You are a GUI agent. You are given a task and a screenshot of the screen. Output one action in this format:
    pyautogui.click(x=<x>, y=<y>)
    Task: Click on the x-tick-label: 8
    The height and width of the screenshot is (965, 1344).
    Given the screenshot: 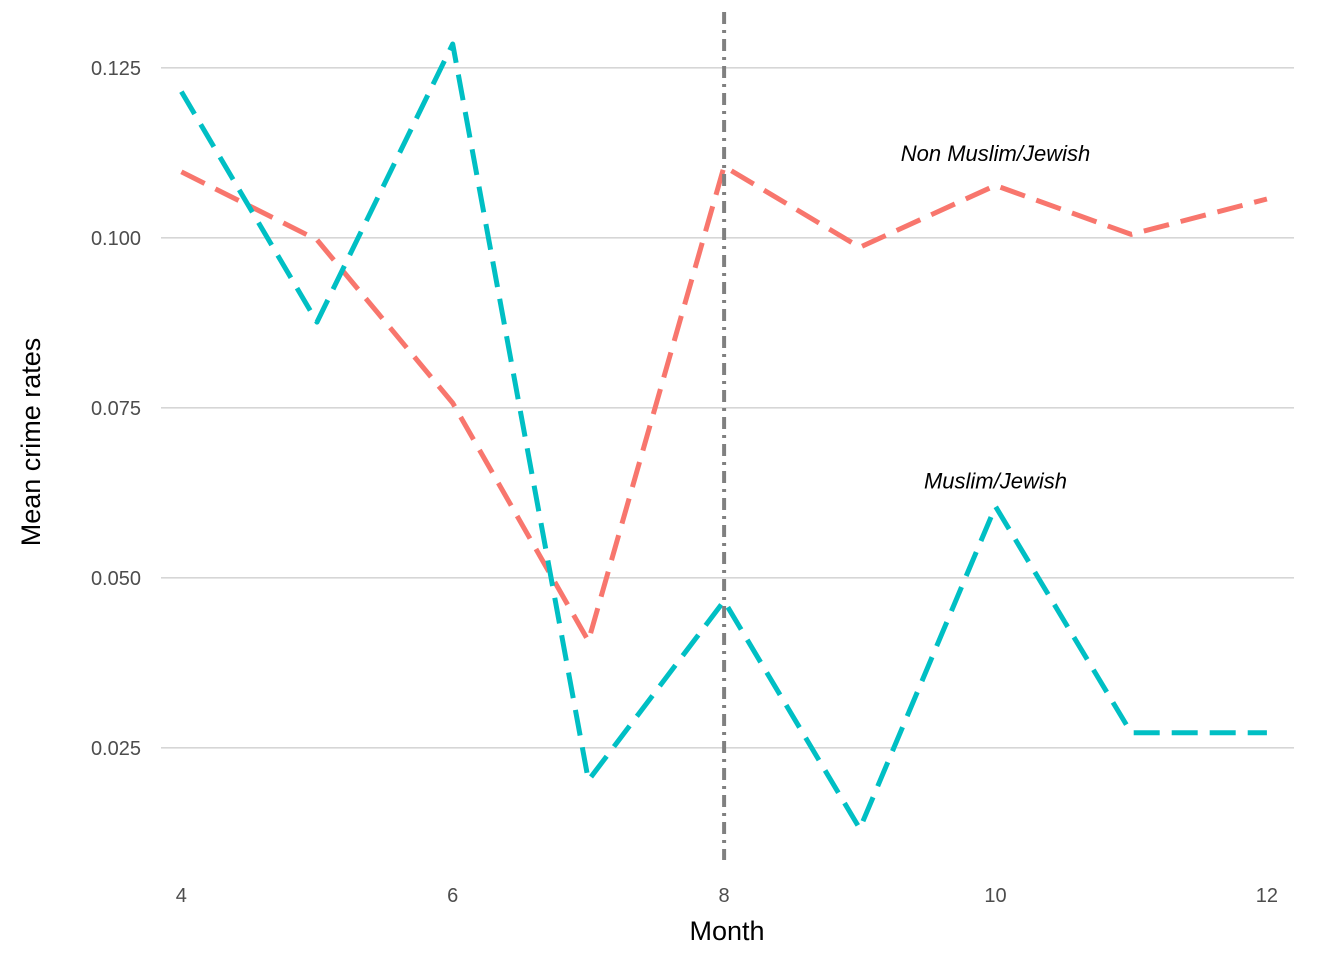 What is the action you would take?
    pyautogui.click(x=724, y=896)
    